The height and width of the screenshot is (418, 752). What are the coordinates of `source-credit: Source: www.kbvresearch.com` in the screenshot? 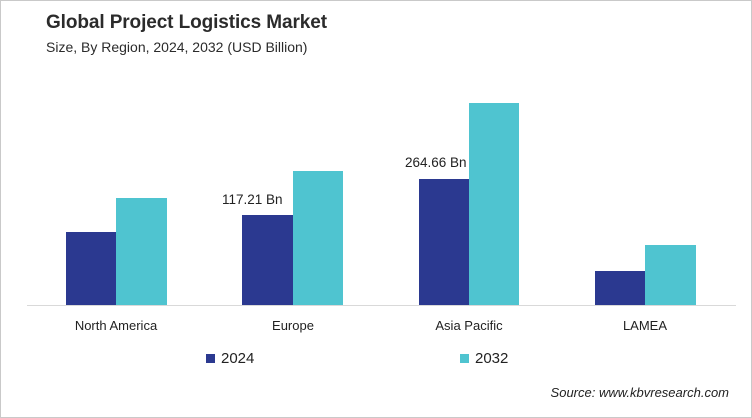 It's located at (639, 392).